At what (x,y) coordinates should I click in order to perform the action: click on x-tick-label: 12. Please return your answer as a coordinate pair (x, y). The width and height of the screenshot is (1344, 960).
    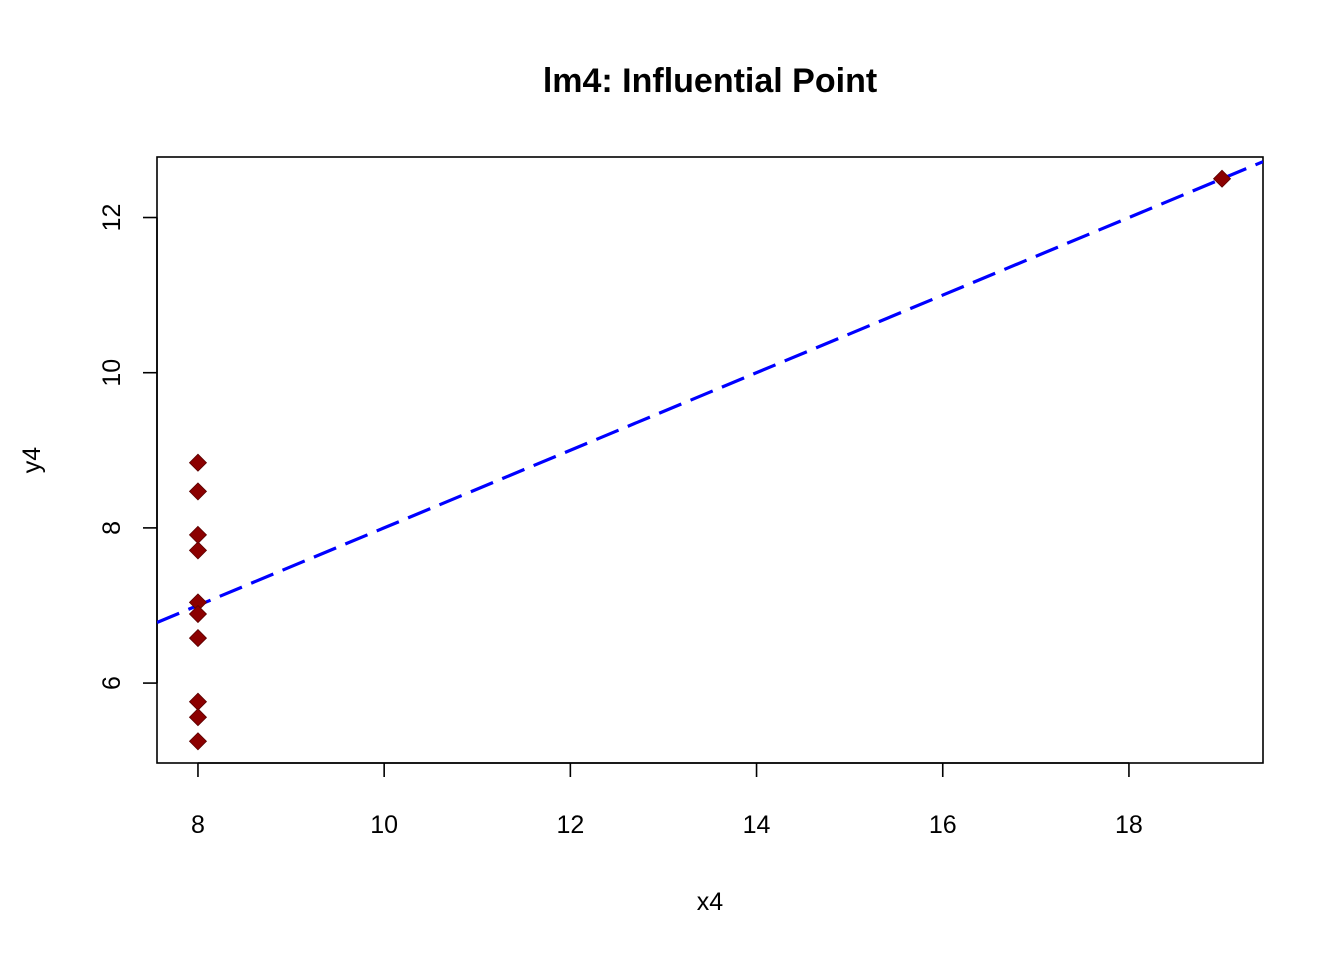
    Looking at the image, I should click on (570, 825).